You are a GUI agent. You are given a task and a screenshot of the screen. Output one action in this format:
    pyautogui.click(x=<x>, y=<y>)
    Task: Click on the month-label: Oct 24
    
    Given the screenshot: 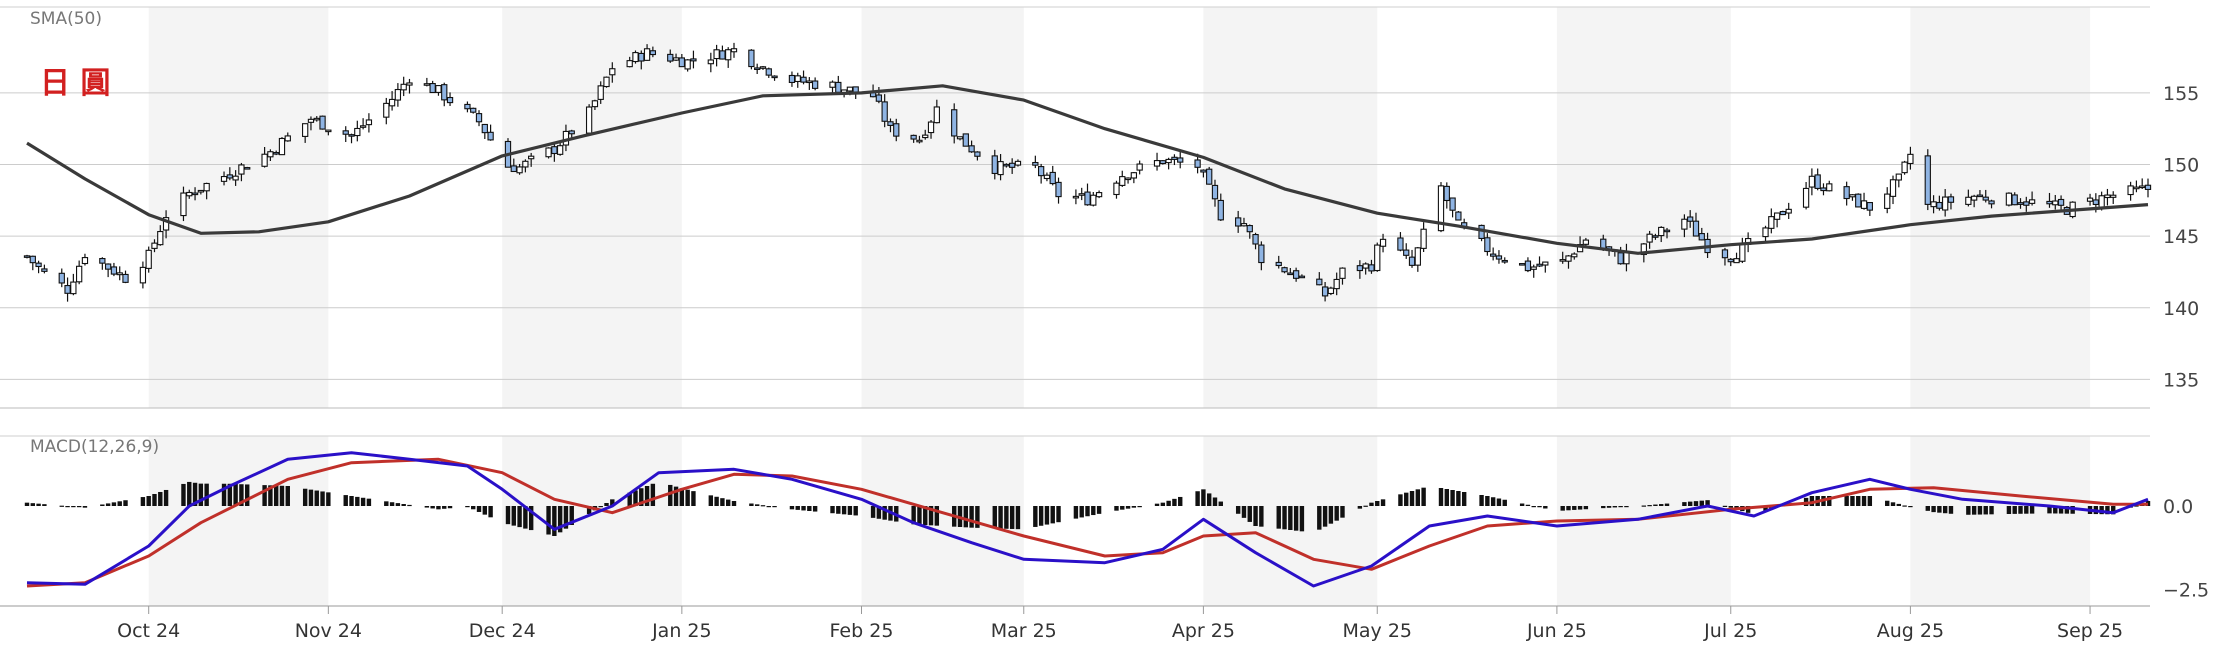 What is the action you would take?
    pyautogui.click(x=148, y=631)
    